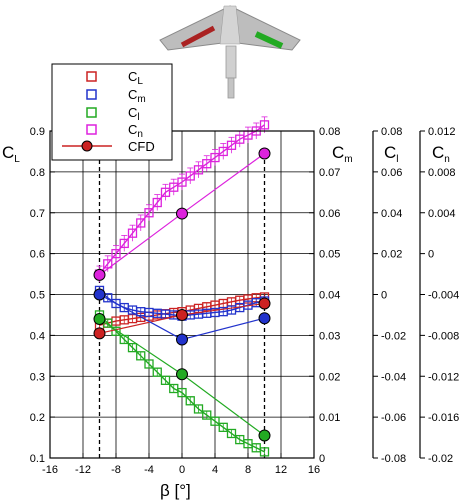  What do you see at coordinates (37, 214) in the screenshot?
I see `y-tick-label-cl: 0.7` at bounding box center [37, 214].